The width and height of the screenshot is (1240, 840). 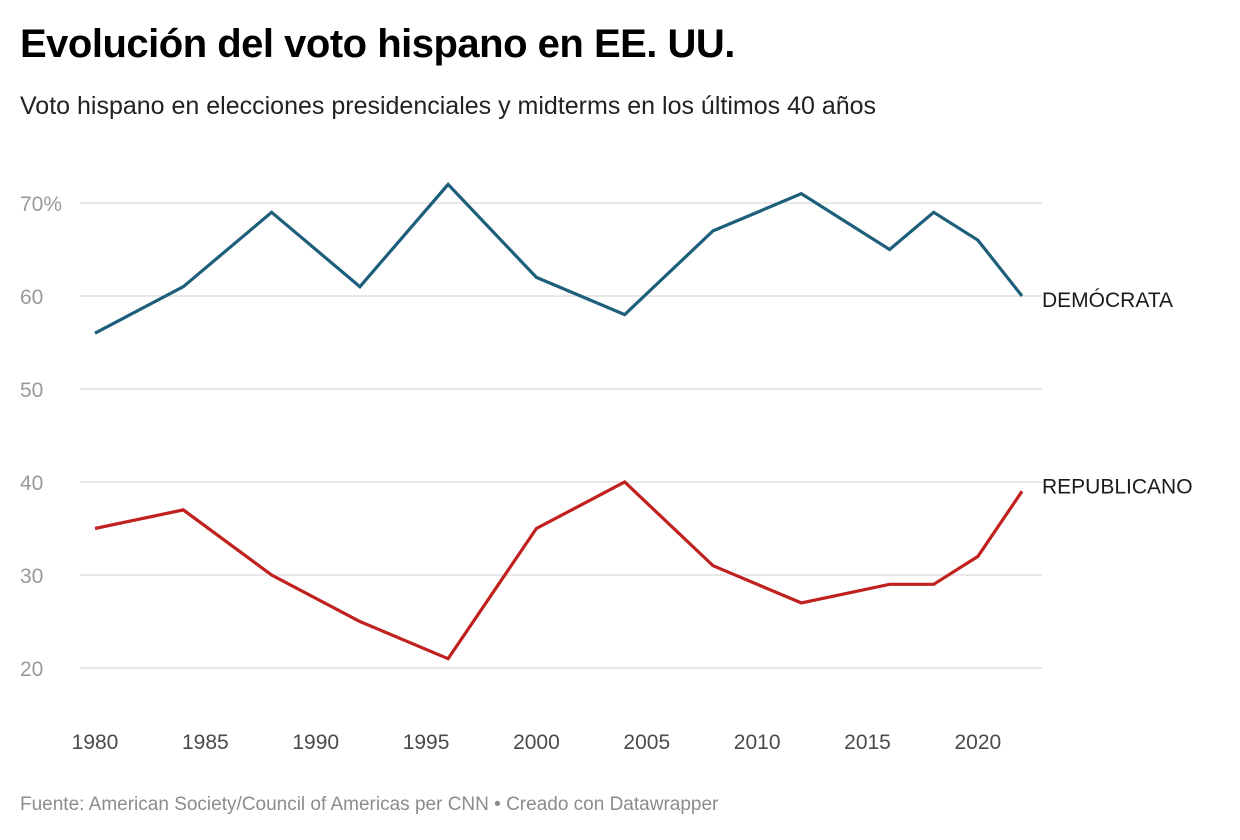 I want to click on x-tick-label-1995: 1995, so click(x=426, y=742).